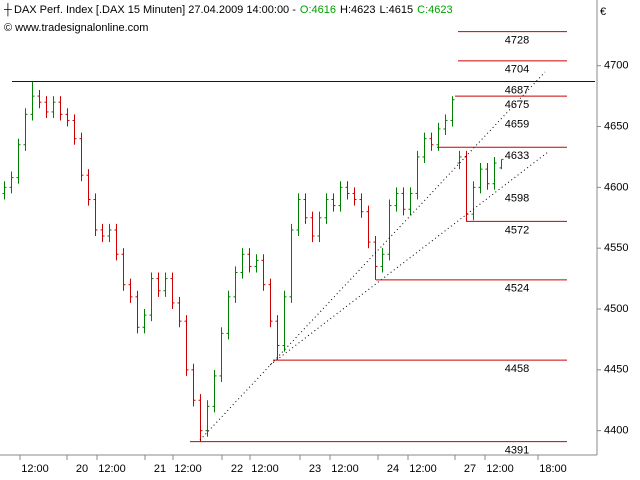  Describe the element at coordinates (616, 370) in the screenshot. I see `y-tick-label: 4450` at that location.